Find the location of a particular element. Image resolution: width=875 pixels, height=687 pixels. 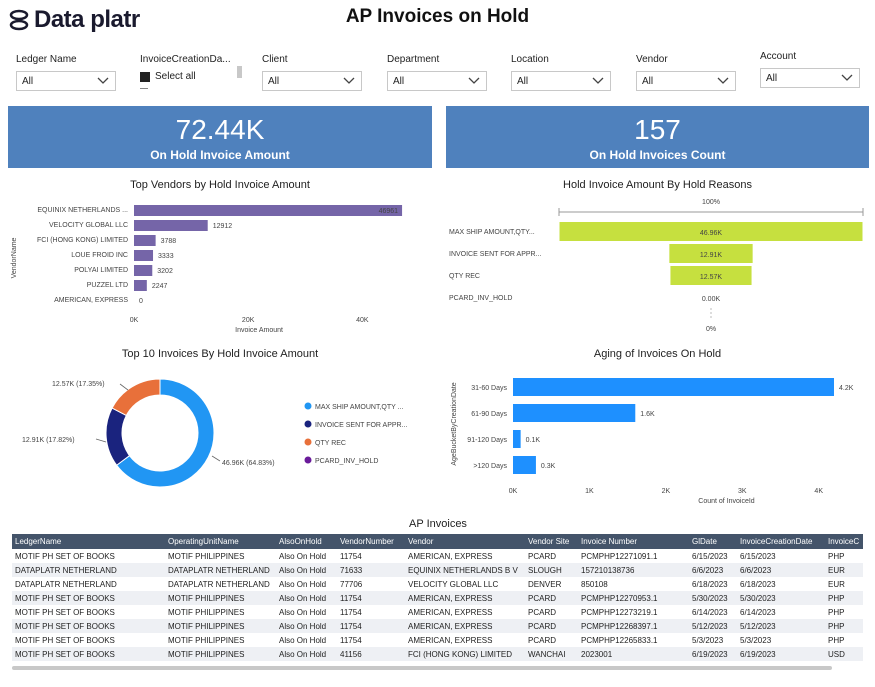

filter-location: Location All is located at coordinates (561, 72).